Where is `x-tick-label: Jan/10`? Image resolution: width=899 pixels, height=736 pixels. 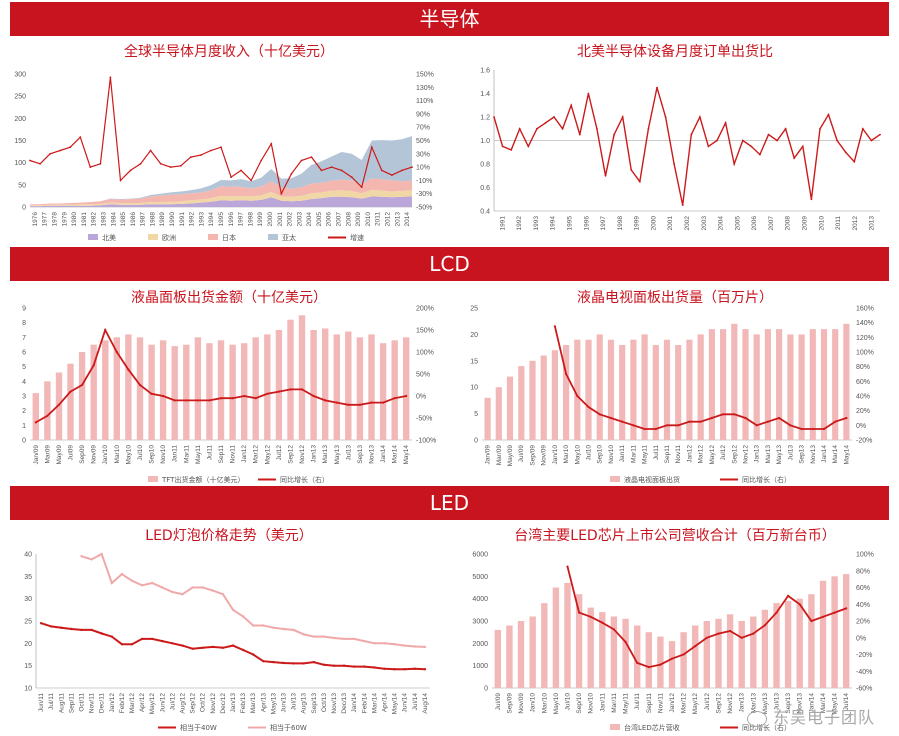
x-tick-label: Jan/10 is located at coordinates (555, 455).